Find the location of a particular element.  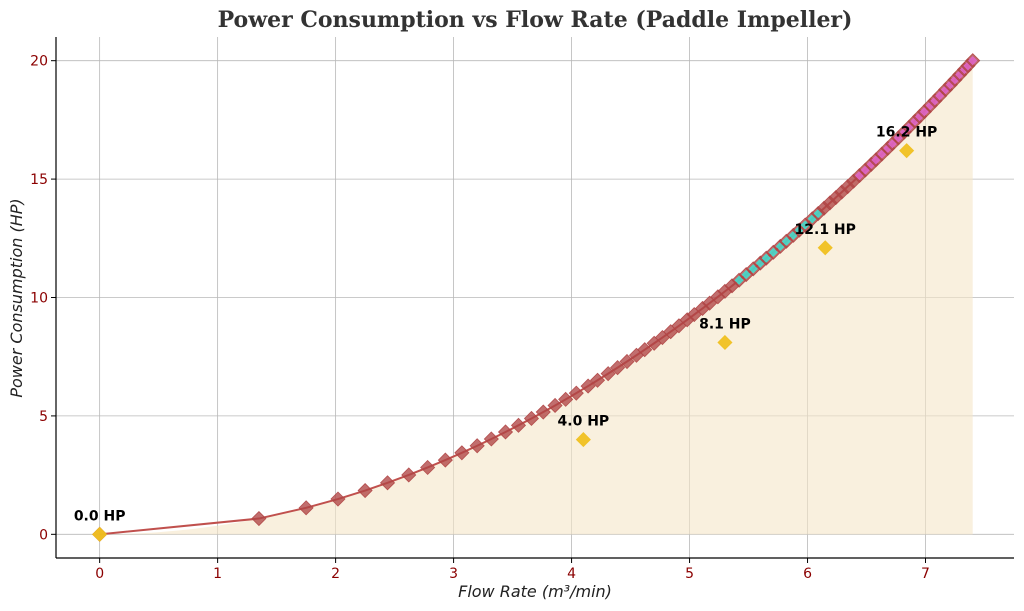

y-axis-label: Power Consumption (HP) is located at coordinates (16, 297).